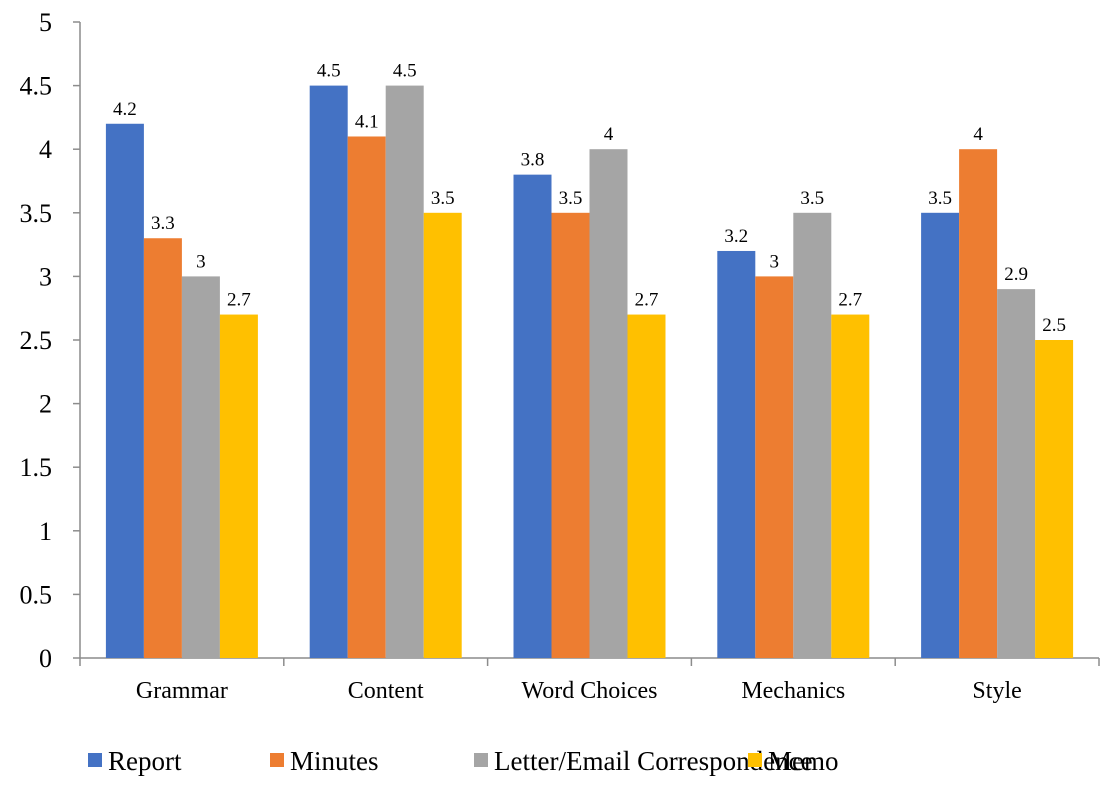  Describe the element at coordinates (36, 340) in the screenshot. I see `y-tick-label: 2.5` at that location.